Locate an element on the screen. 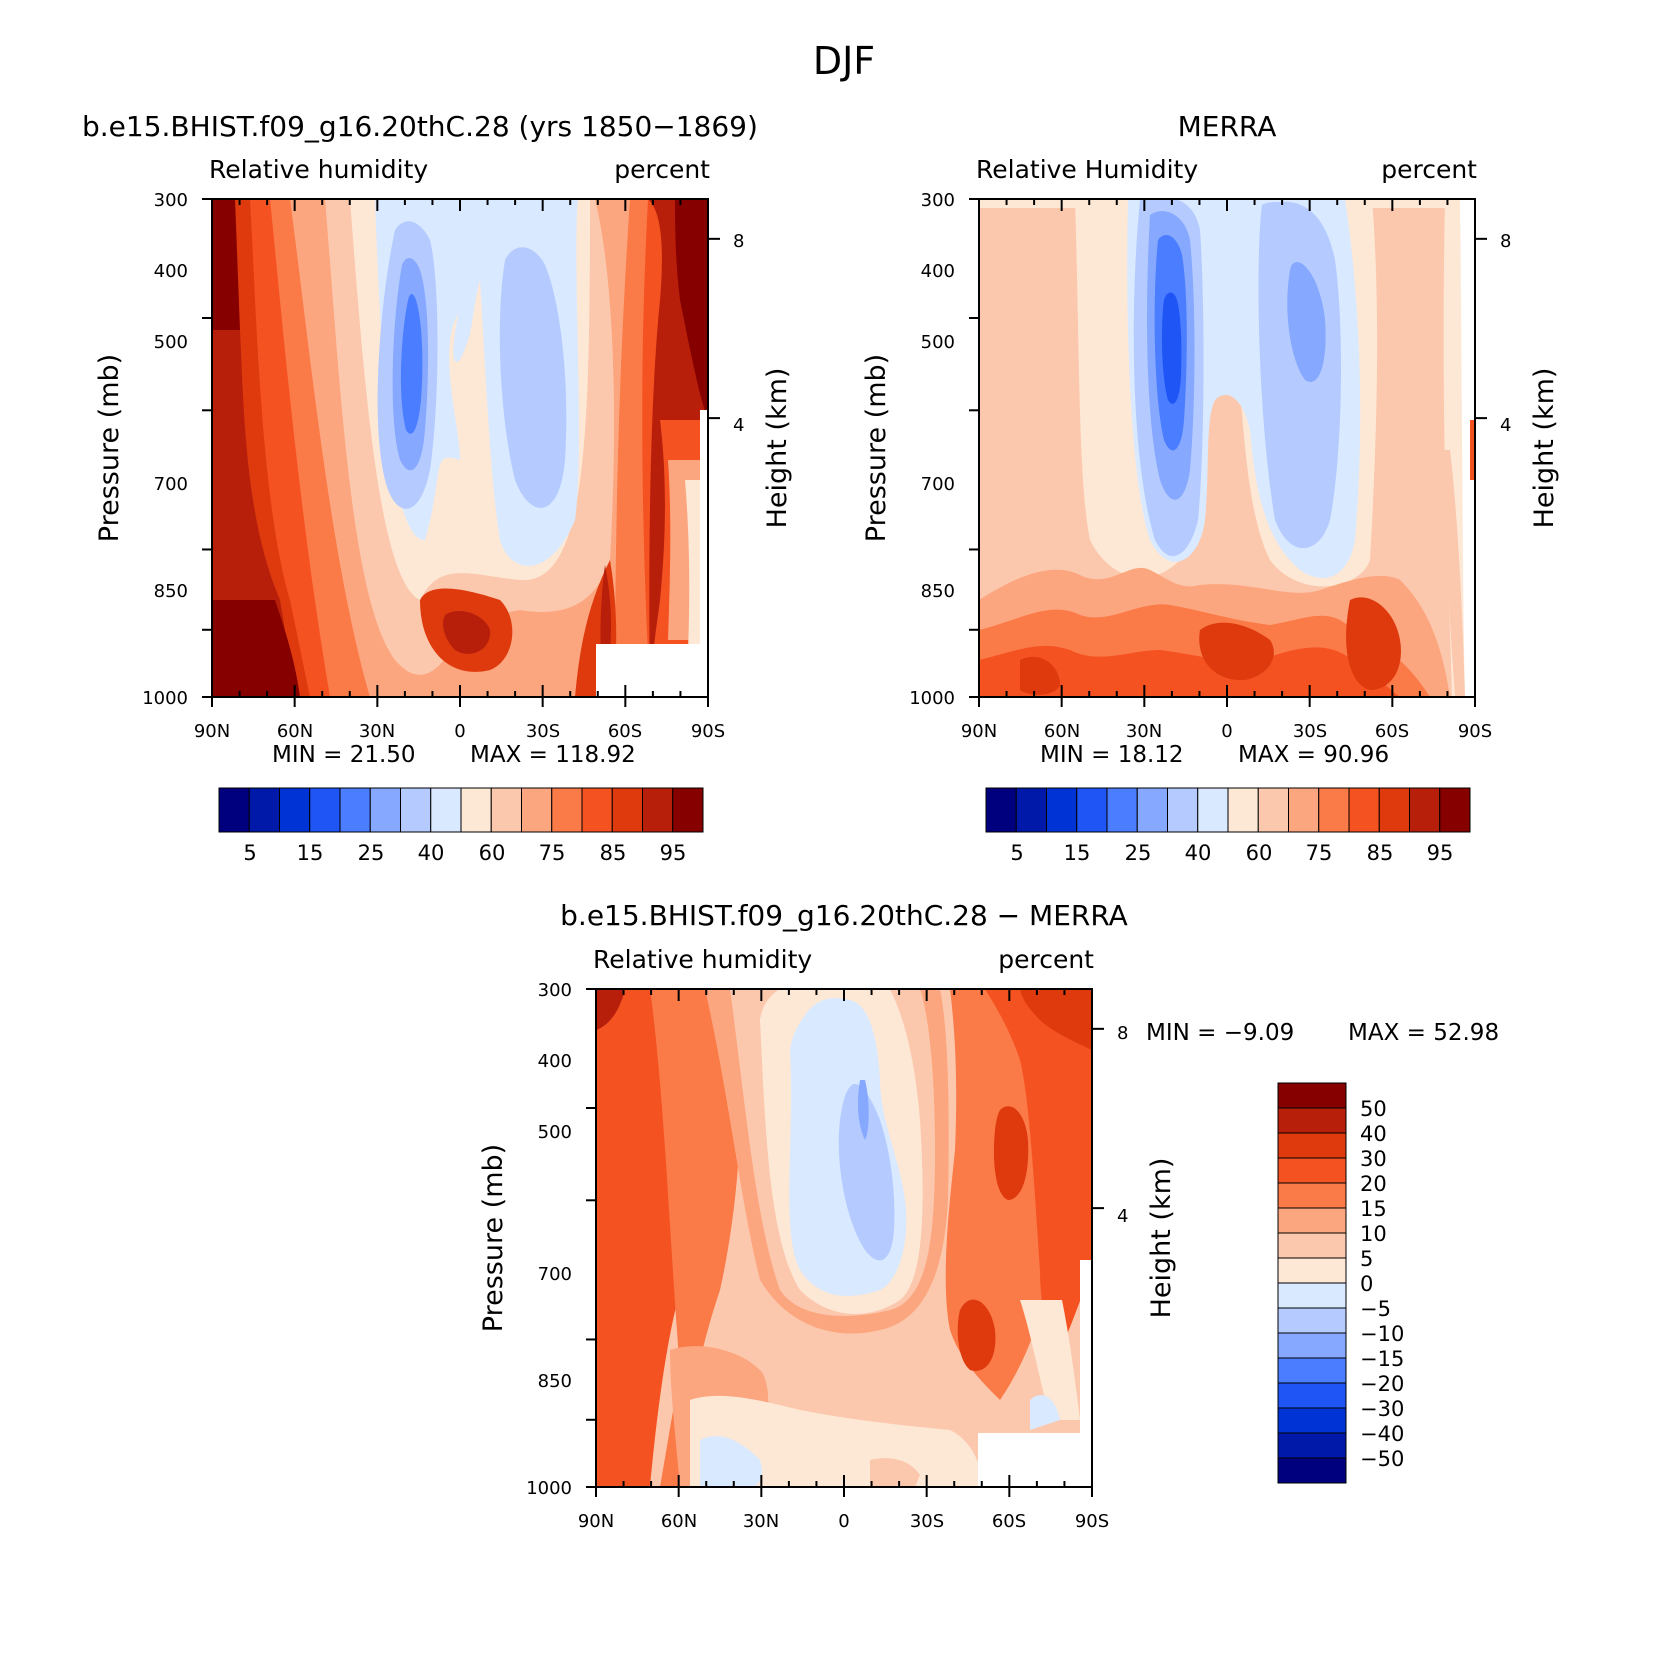 The height and width of the screenshot is (1669, 1669). min-value: MIN = −9.09 is located at coordinates (1220, 1033).